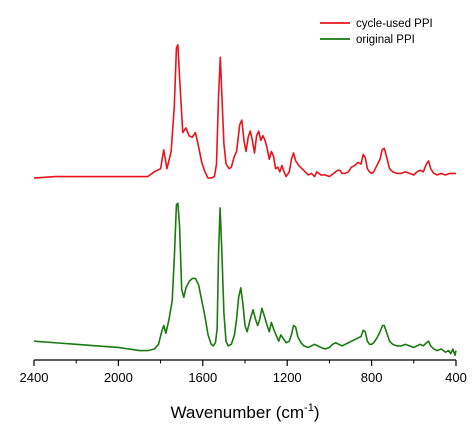  Describe the element at coordinates (243, 372) in the screenshot. I see `x-axis: 2400 2000 1600 1200 800 400` at that location.